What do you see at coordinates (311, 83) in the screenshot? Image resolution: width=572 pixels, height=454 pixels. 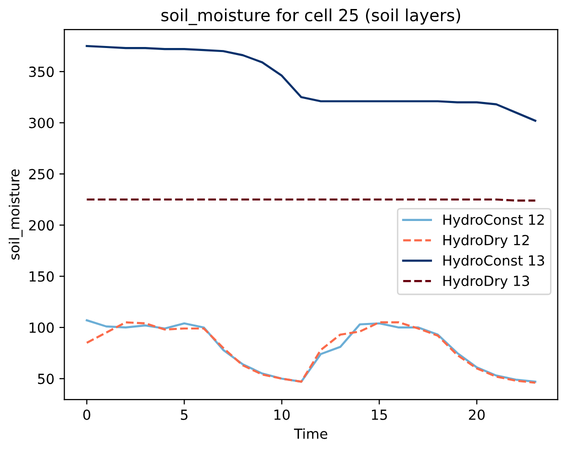 I see `line-series` at bounding box center [311, 83].